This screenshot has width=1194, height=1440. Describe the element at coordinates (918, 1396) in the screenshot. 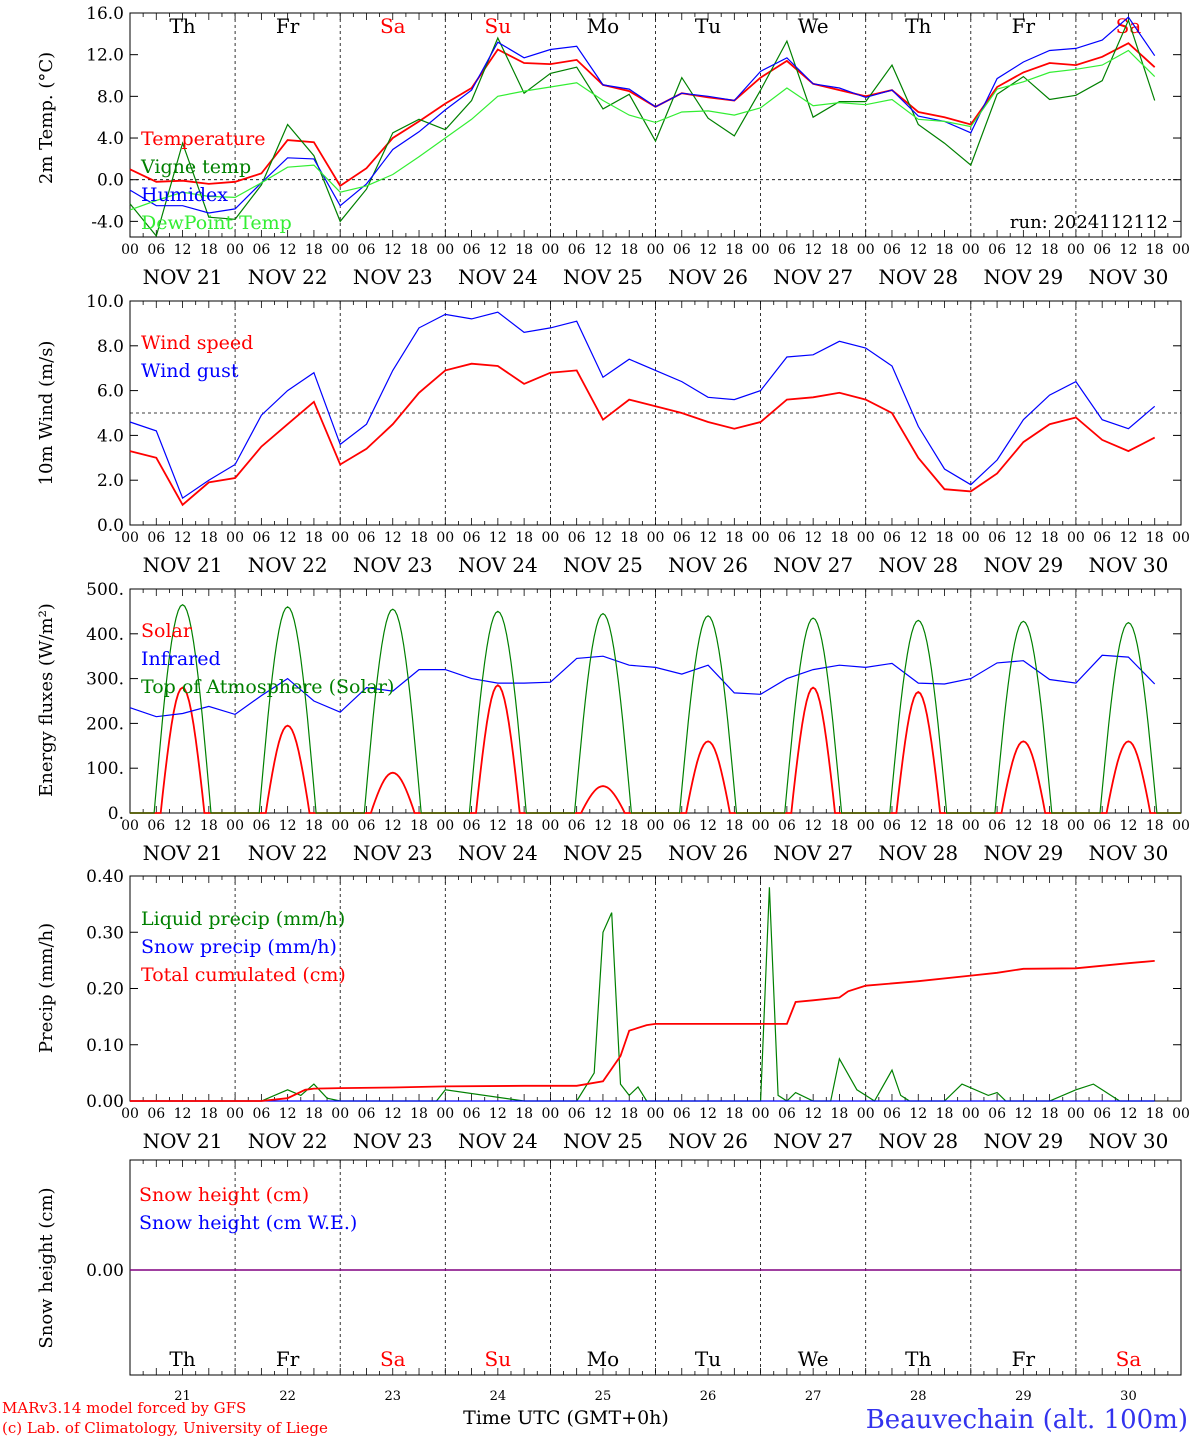

I see `day-number-label: 28` at that location.